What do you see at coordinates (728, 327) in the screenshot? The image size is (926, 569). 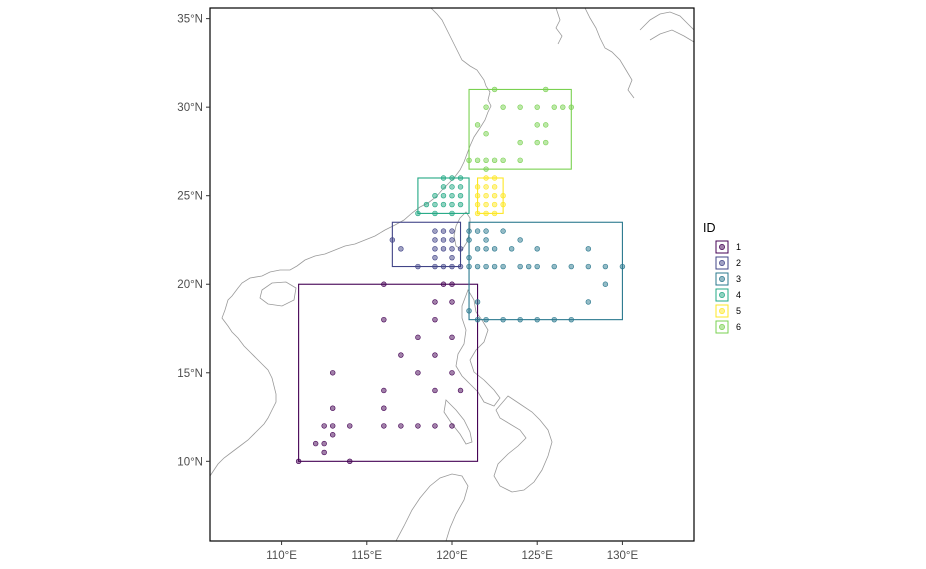 I see `legend-item-6: 6` at bounding box center [728, 327].